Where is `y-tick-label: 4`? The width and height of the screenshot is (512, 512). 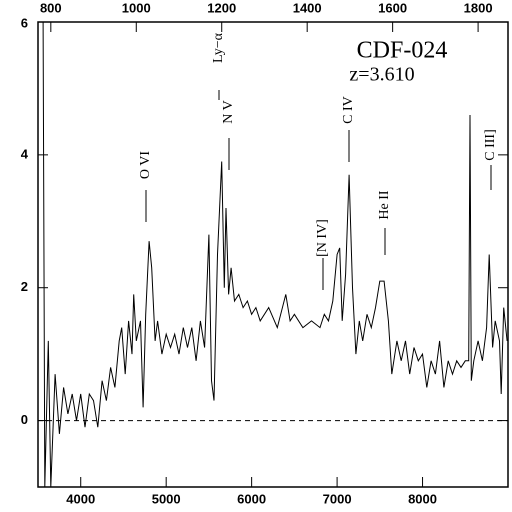
y-tick-label: 4 is located at coordinates (25, 153).